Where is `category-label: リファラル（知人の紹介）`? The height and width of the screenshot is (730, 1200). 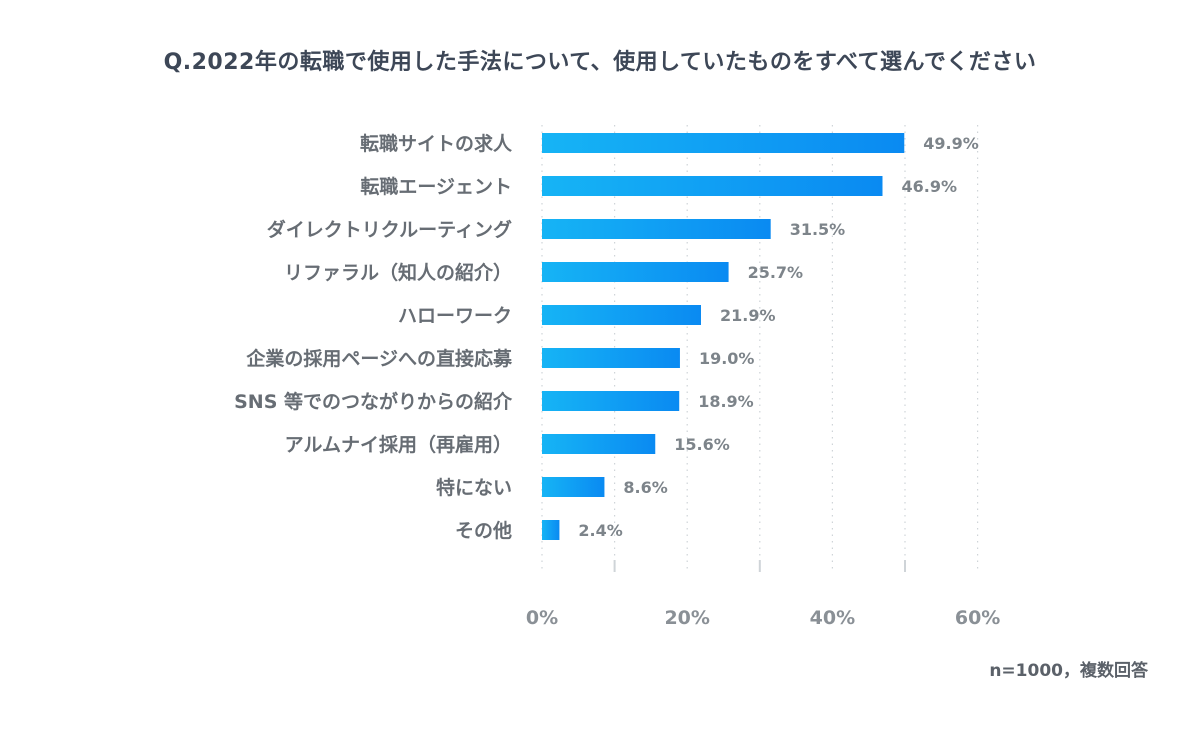 category-label: リファラル（知人の紹介） is located at coordinates (398, 272).